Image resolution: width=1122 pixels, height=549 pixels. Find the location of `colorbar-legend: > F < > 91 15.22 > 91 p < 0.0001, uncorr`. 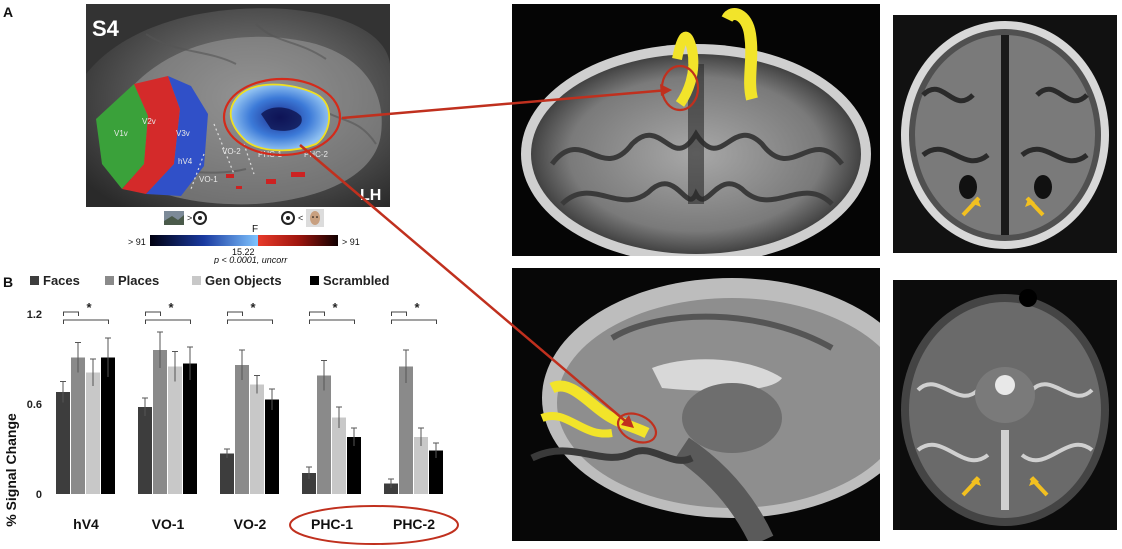

colorbar-legend: > F < > 91 15.22 > 91 p < 0.0001, uncorr is located at coordinates (244, 236).